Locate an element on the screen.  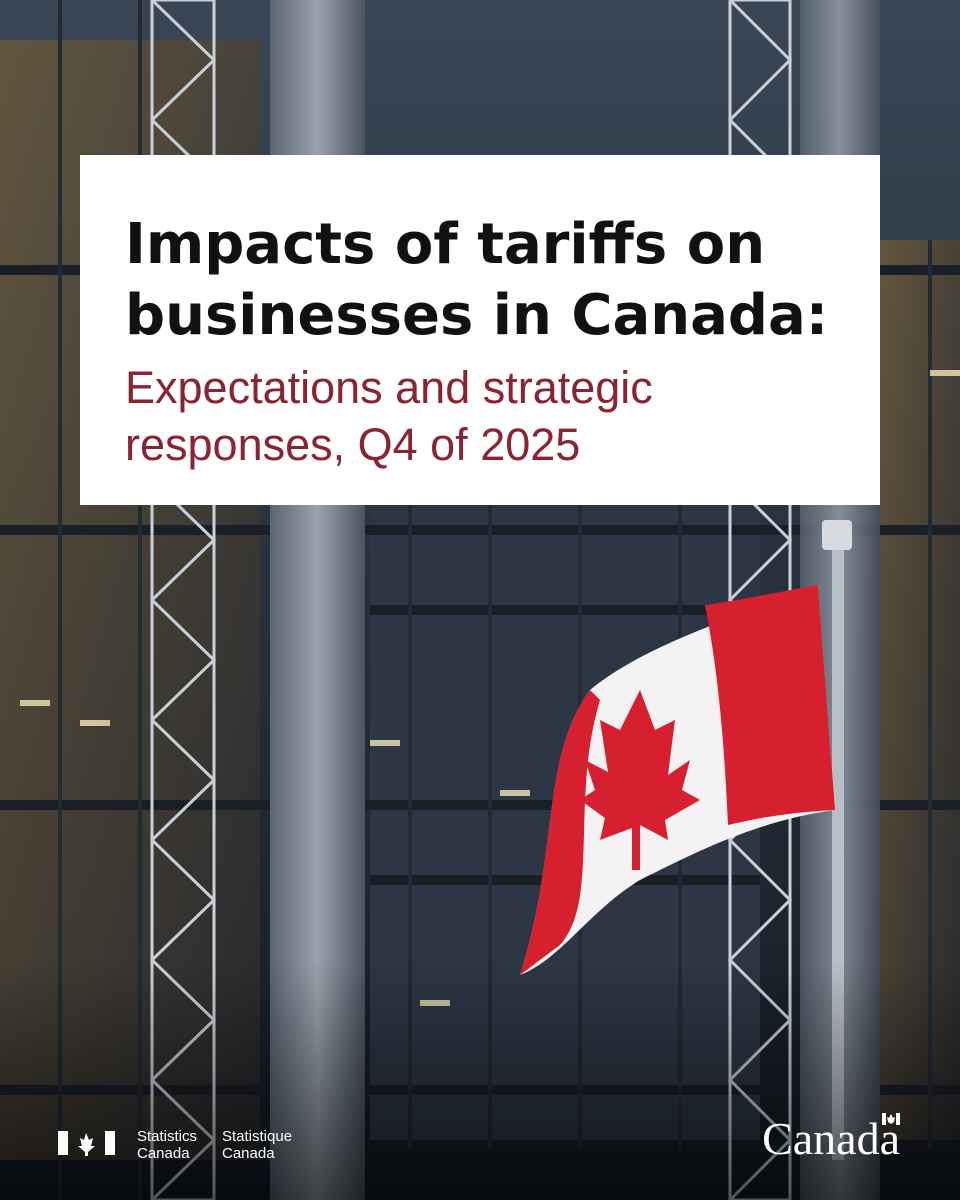
statcan-logo is located at coordinates (86, 1143).